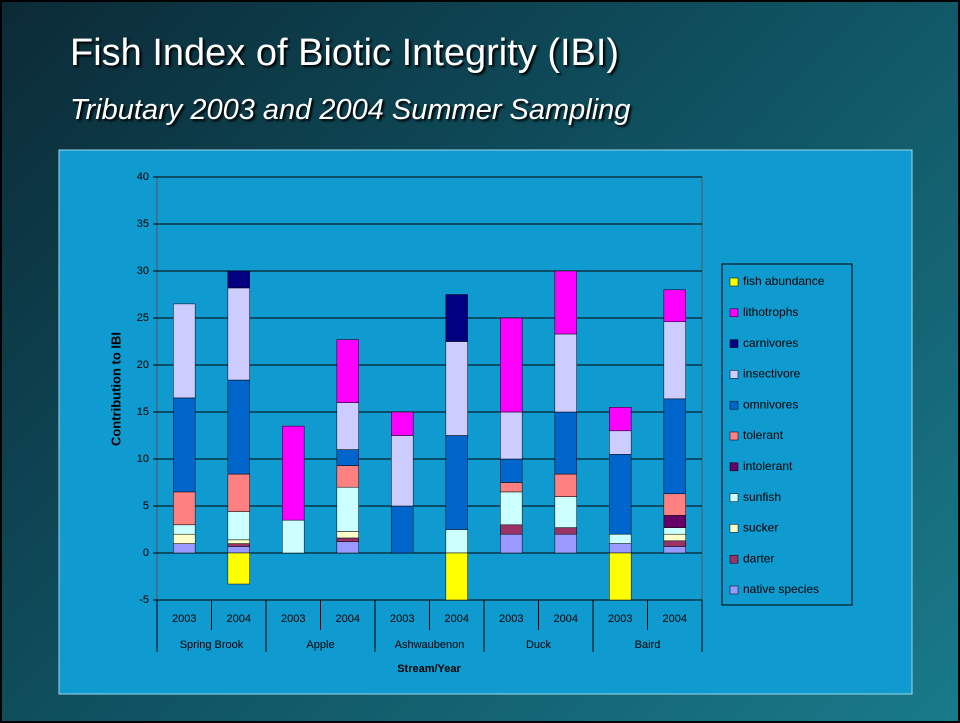 This screenshot has height=723, width=960. Describe the element at coordinates (781, 589) in the screenshot. I see `legend-label: native species` at that location.